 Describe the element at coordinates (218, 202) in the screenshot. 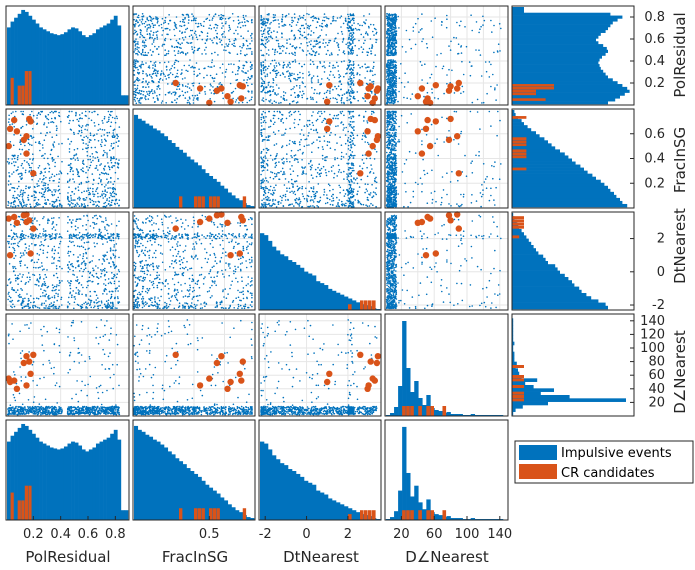

I see `histogram-bar-cr` at that location.